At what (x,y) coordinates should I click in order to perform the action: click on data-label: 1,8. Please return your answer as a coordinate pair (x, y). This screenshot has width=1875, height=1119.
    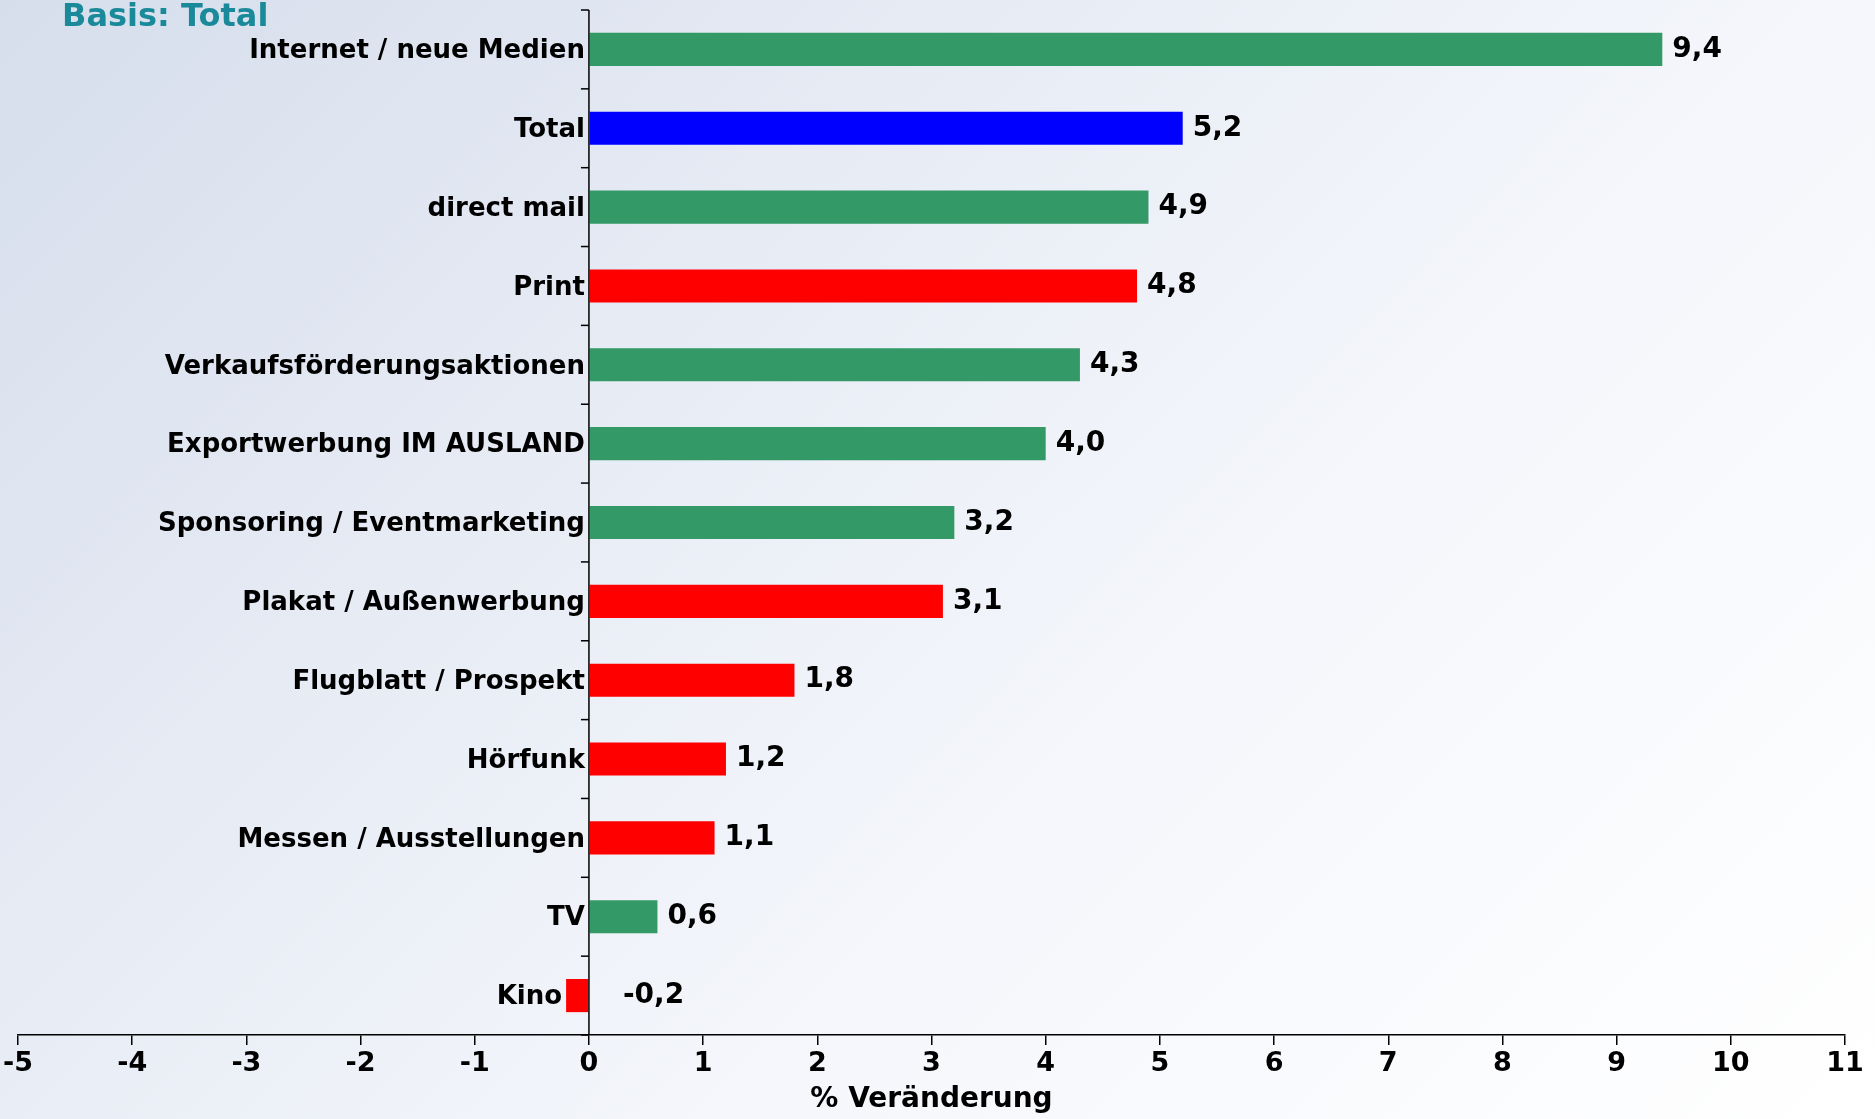
    Looking at the image, I should click on (829, 678).